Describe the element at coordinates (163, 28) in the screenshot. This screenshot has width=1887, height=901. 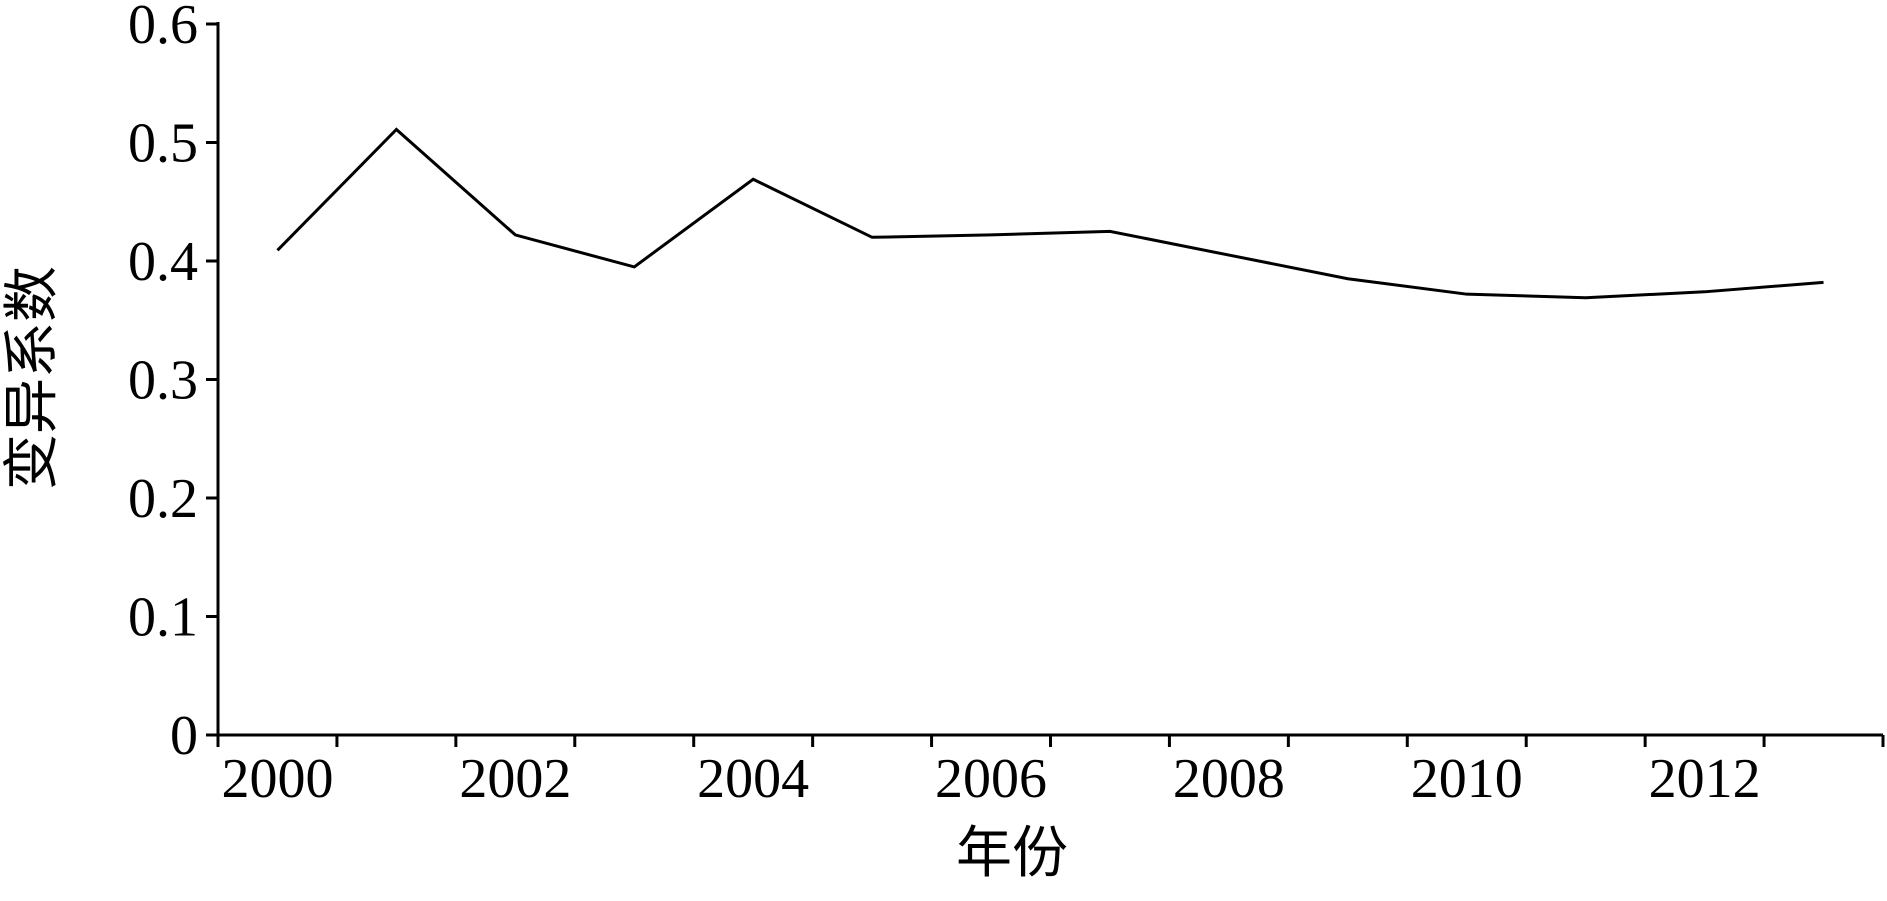
I see `y-tick-label: 0.6` at that location.